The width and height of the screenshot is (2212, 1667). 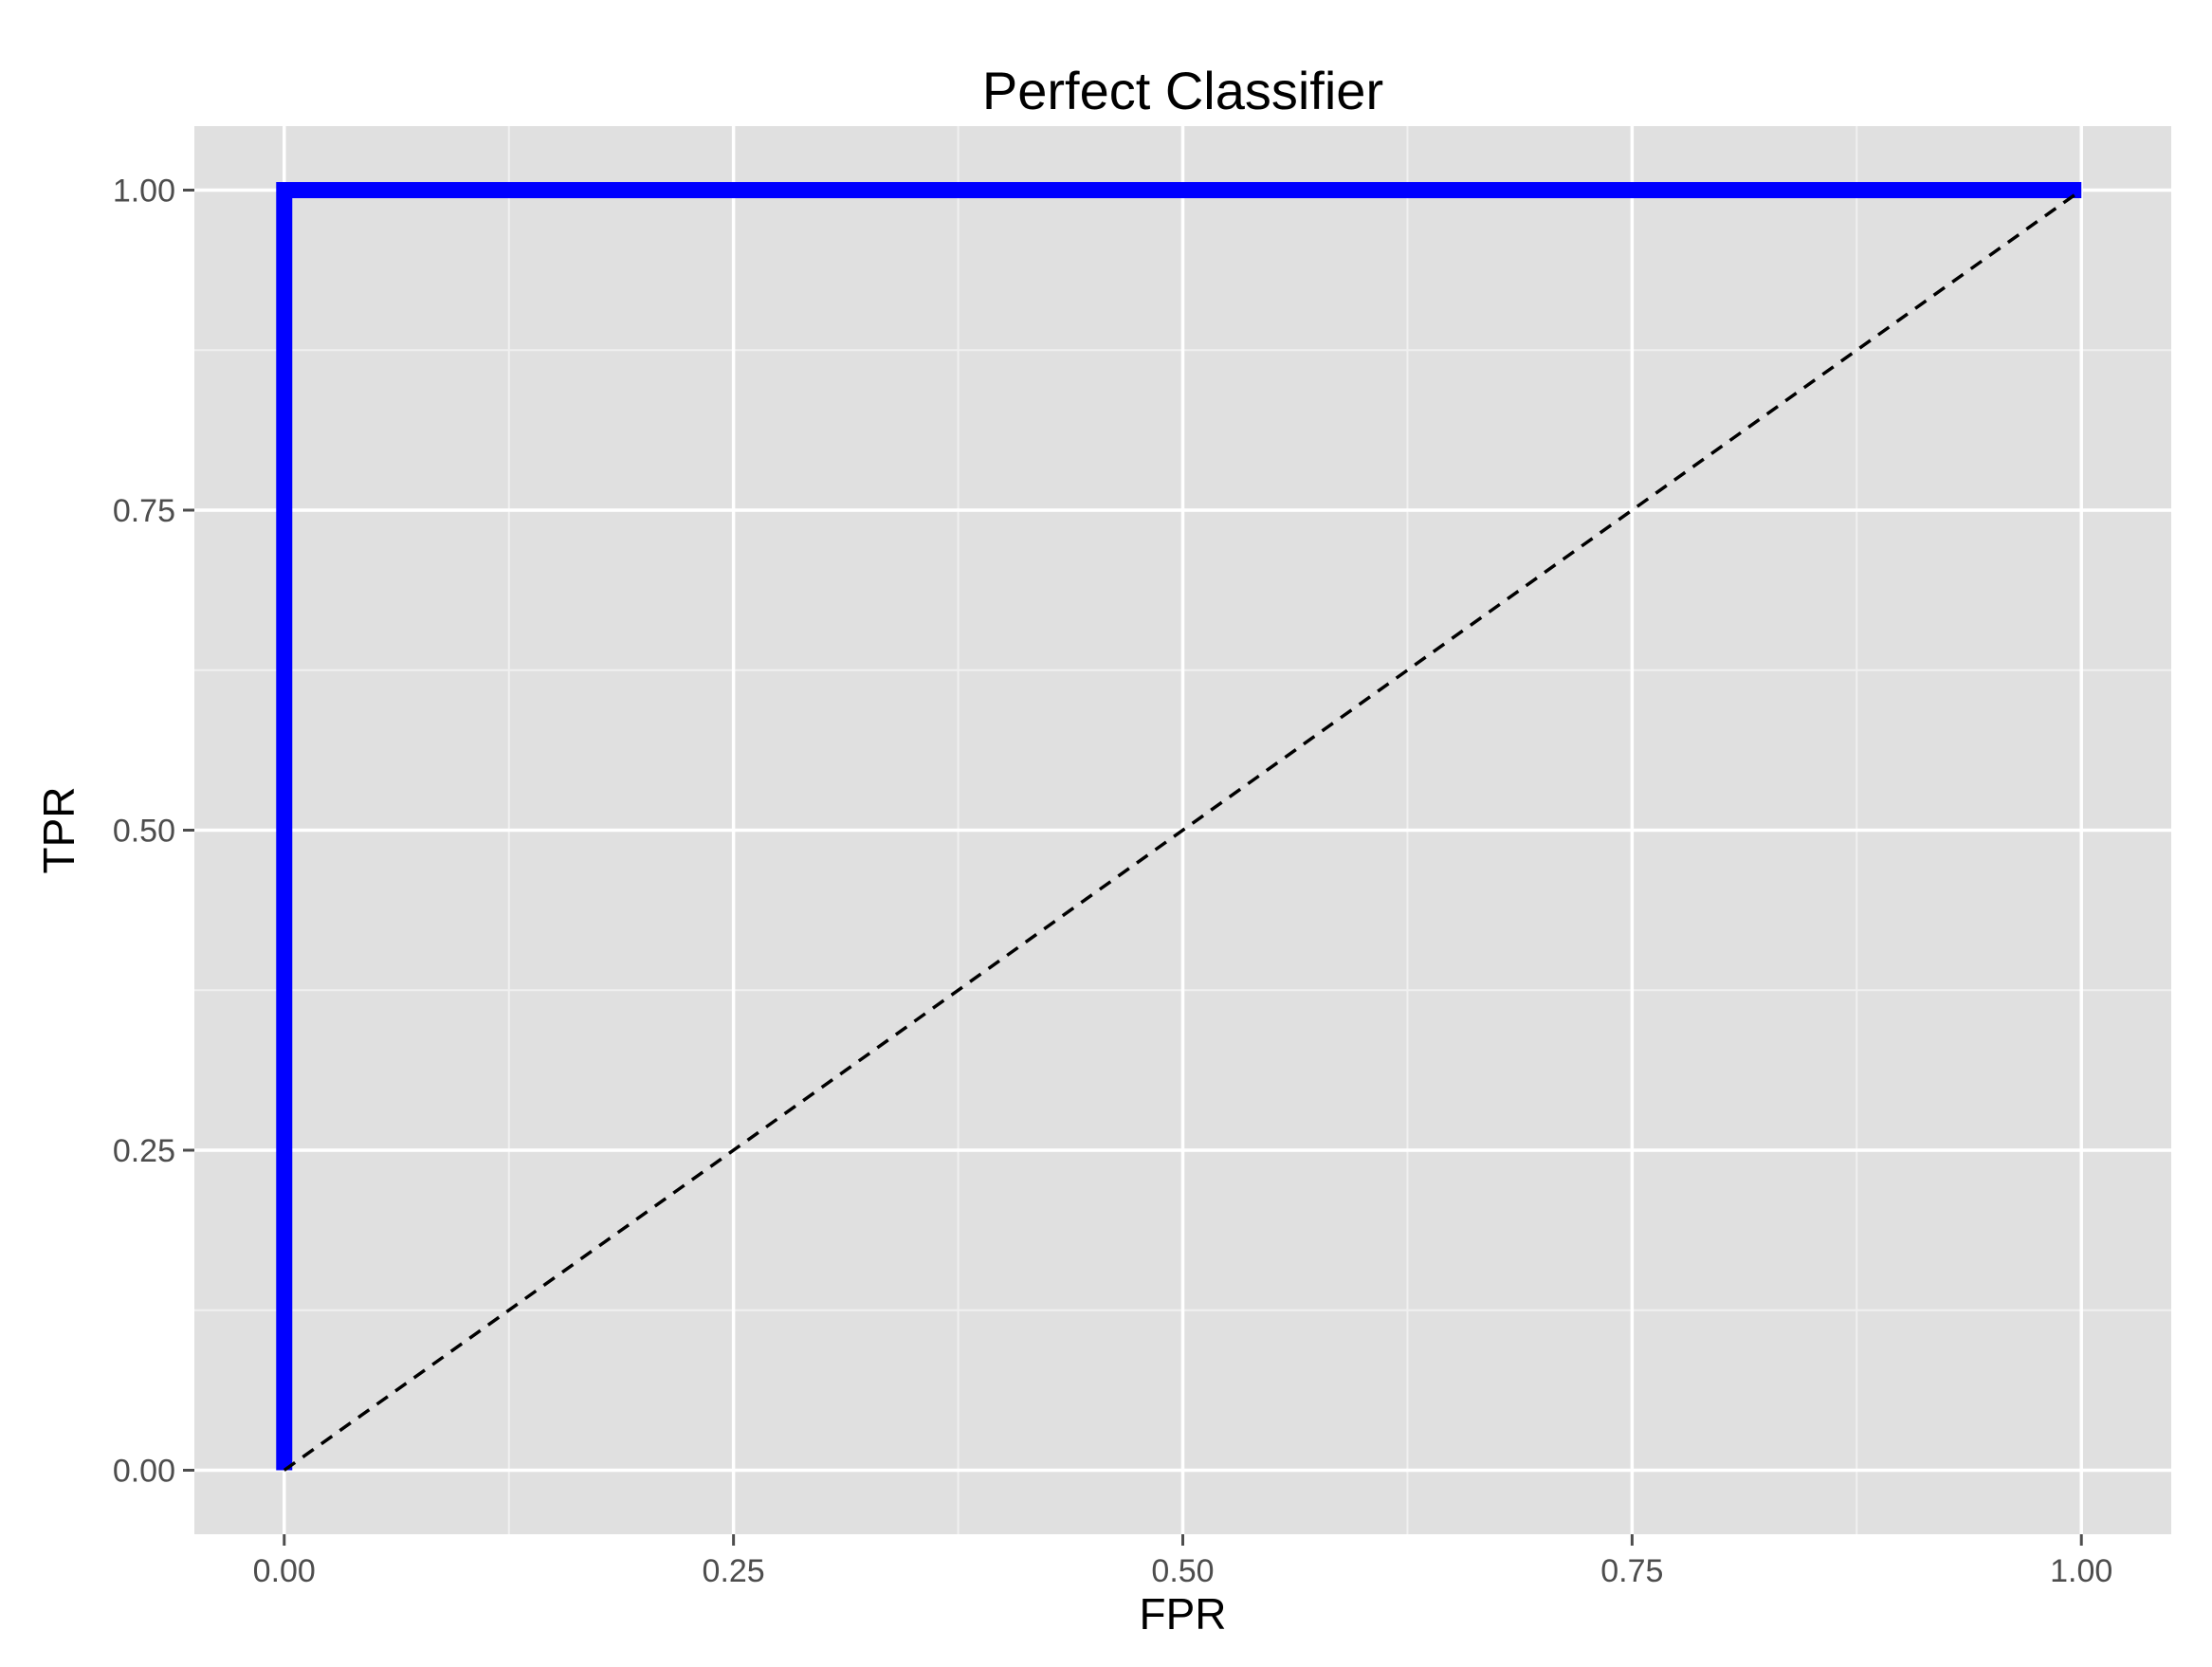 What do you see at coordinates (144, 832) in the screenshot?
I see `y-tick-label: 0.50` at bounding box center [144, 832].